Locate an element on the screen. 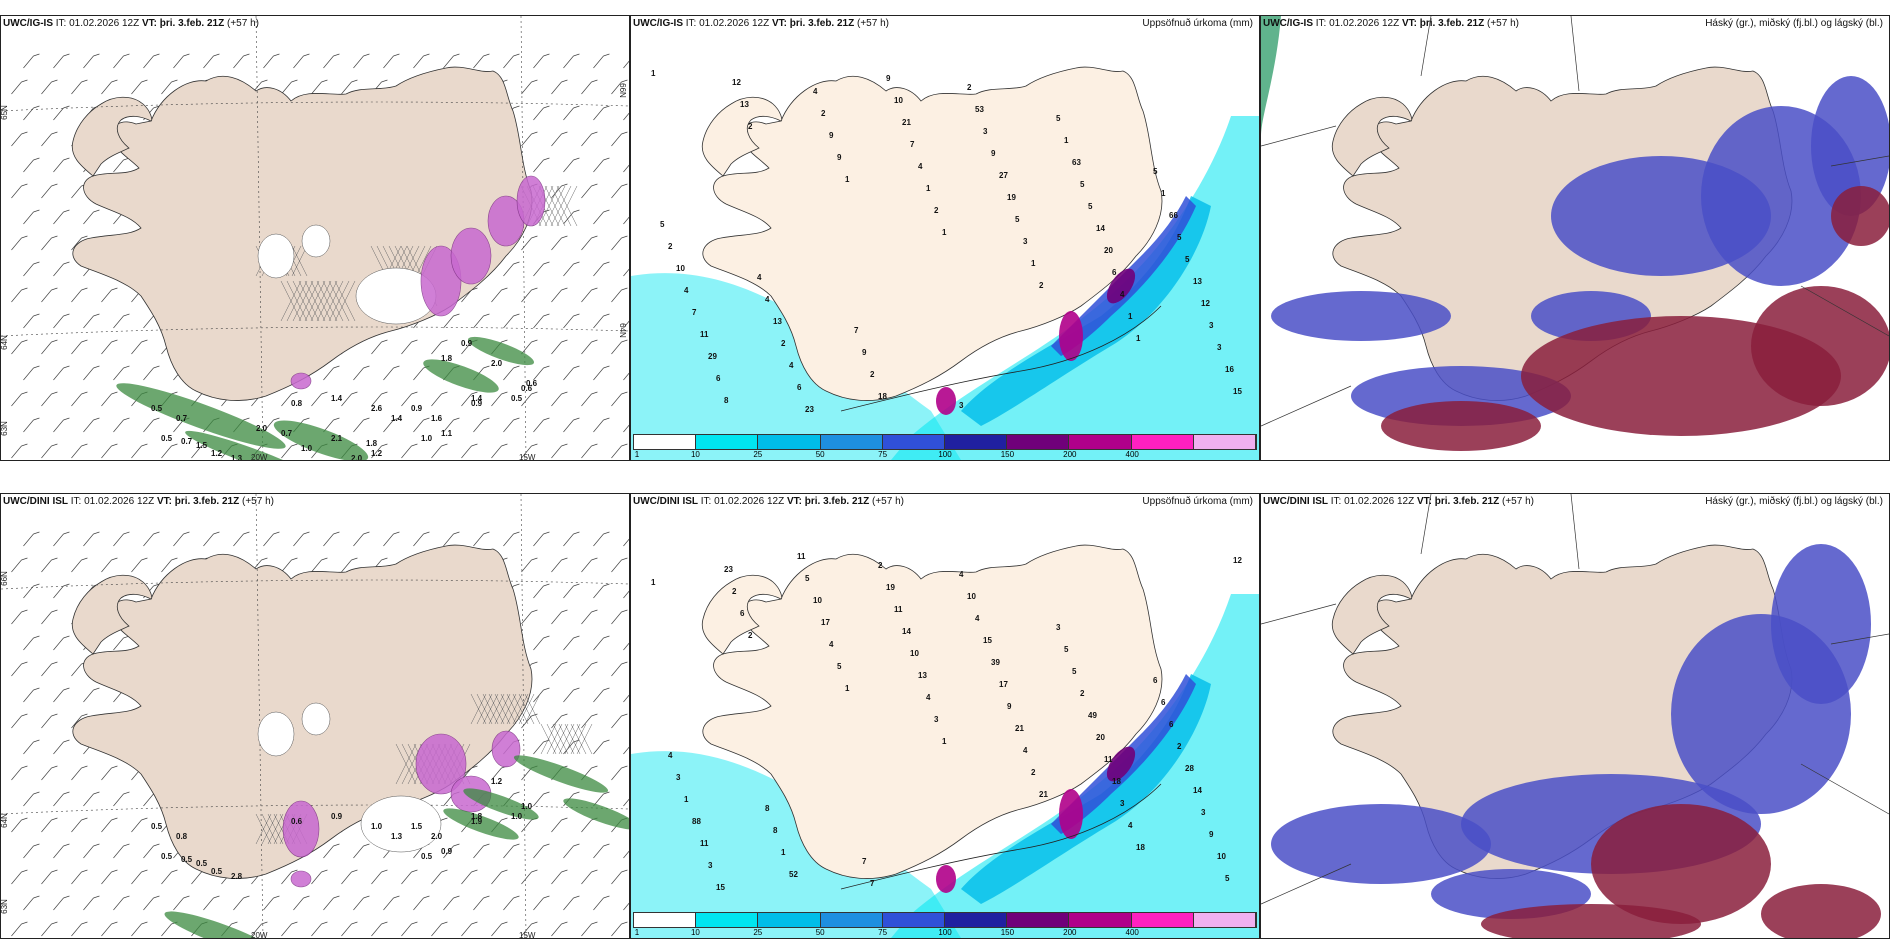 This screenshot has height=950, width=1900. grid-line is located at coordinates (1859, 639).